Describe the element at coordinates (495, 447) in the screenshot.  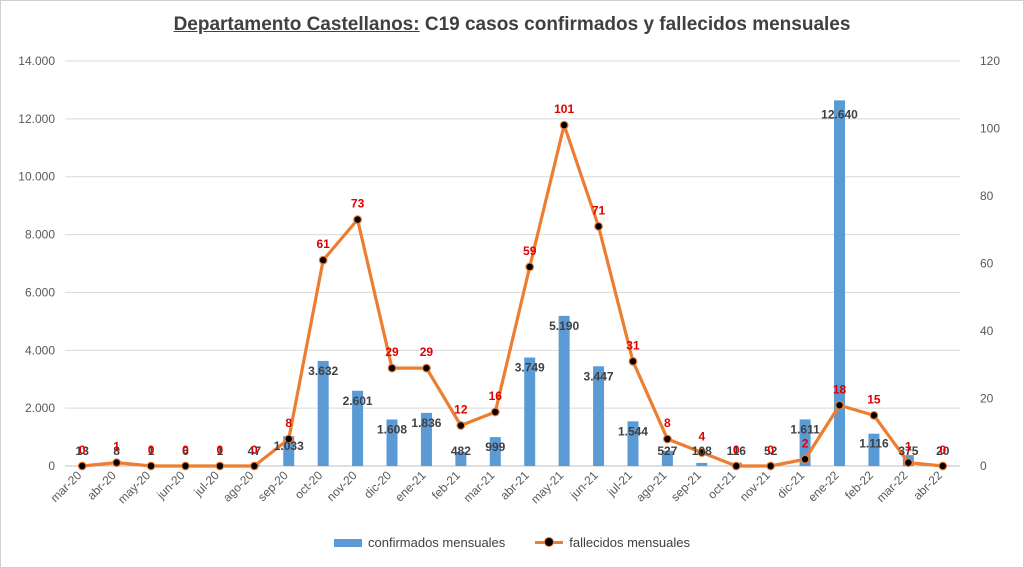
I see `bar-value-label: 999` at that location.